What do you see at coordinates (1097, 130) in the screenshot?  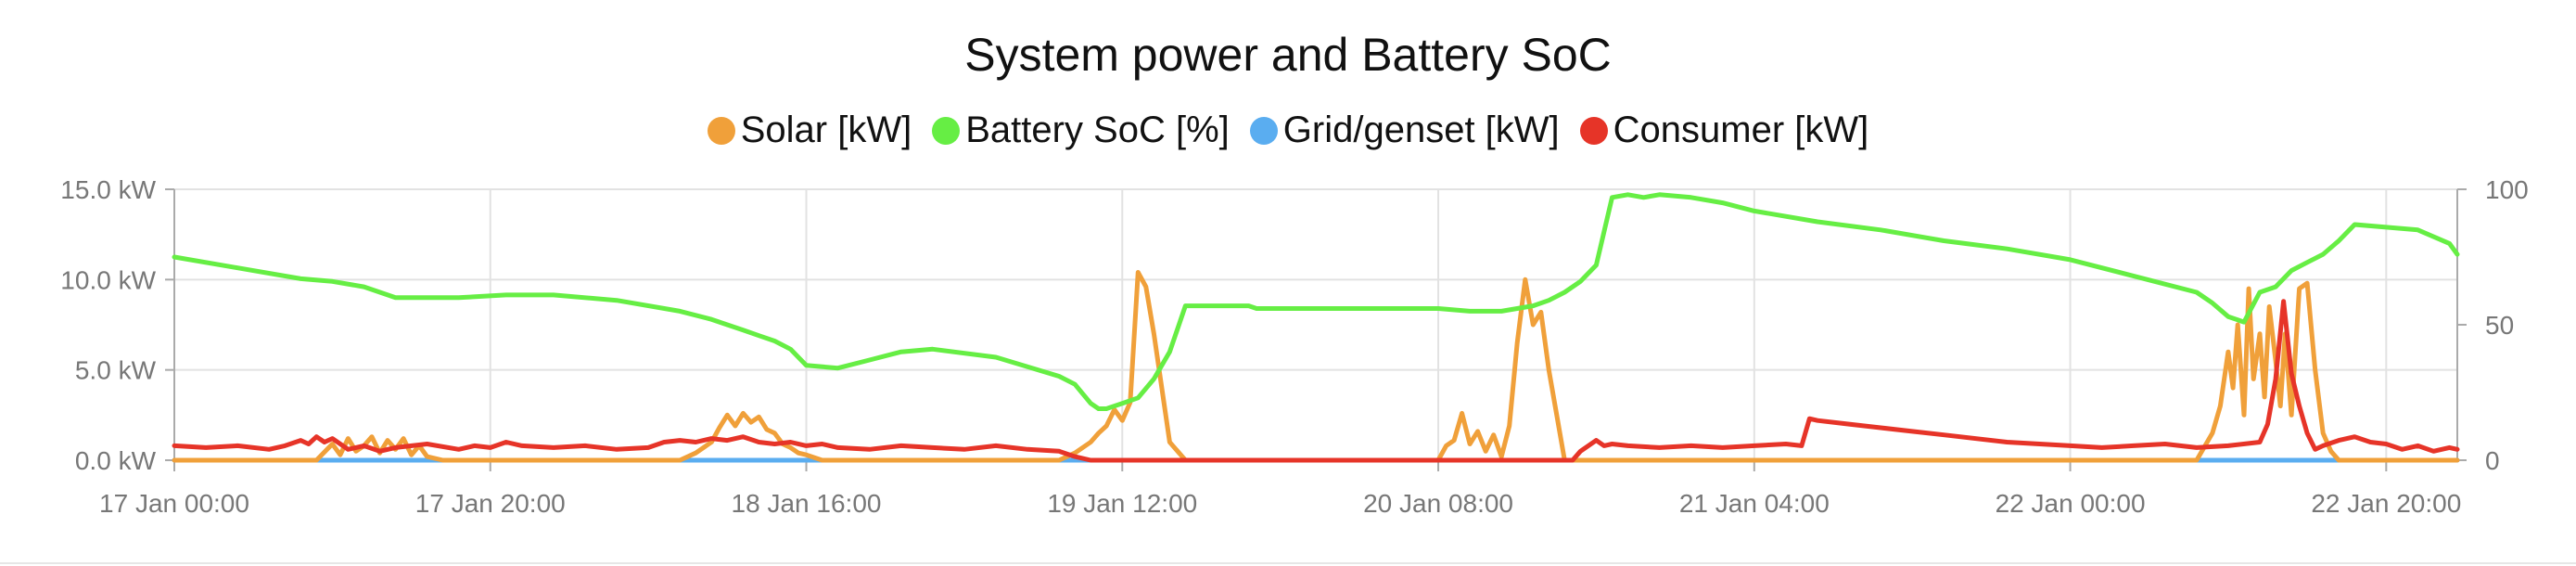 I see `legend-label-battery-soc: Battery SoC [%]` at bounding box center [1097, 130].